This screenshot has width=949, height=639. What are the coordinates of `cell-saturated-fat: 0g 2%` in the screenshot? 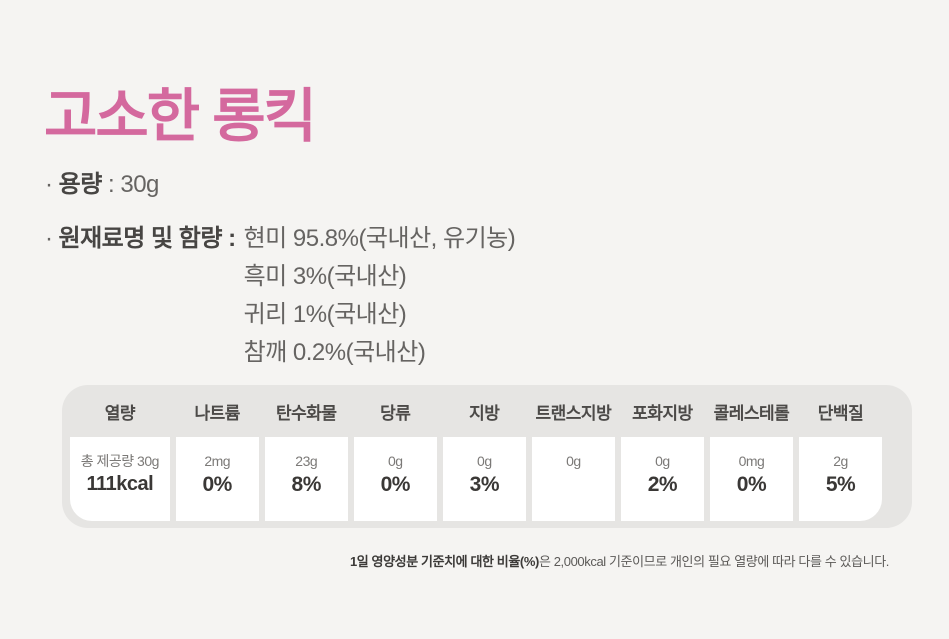 It's located at (662, 479).